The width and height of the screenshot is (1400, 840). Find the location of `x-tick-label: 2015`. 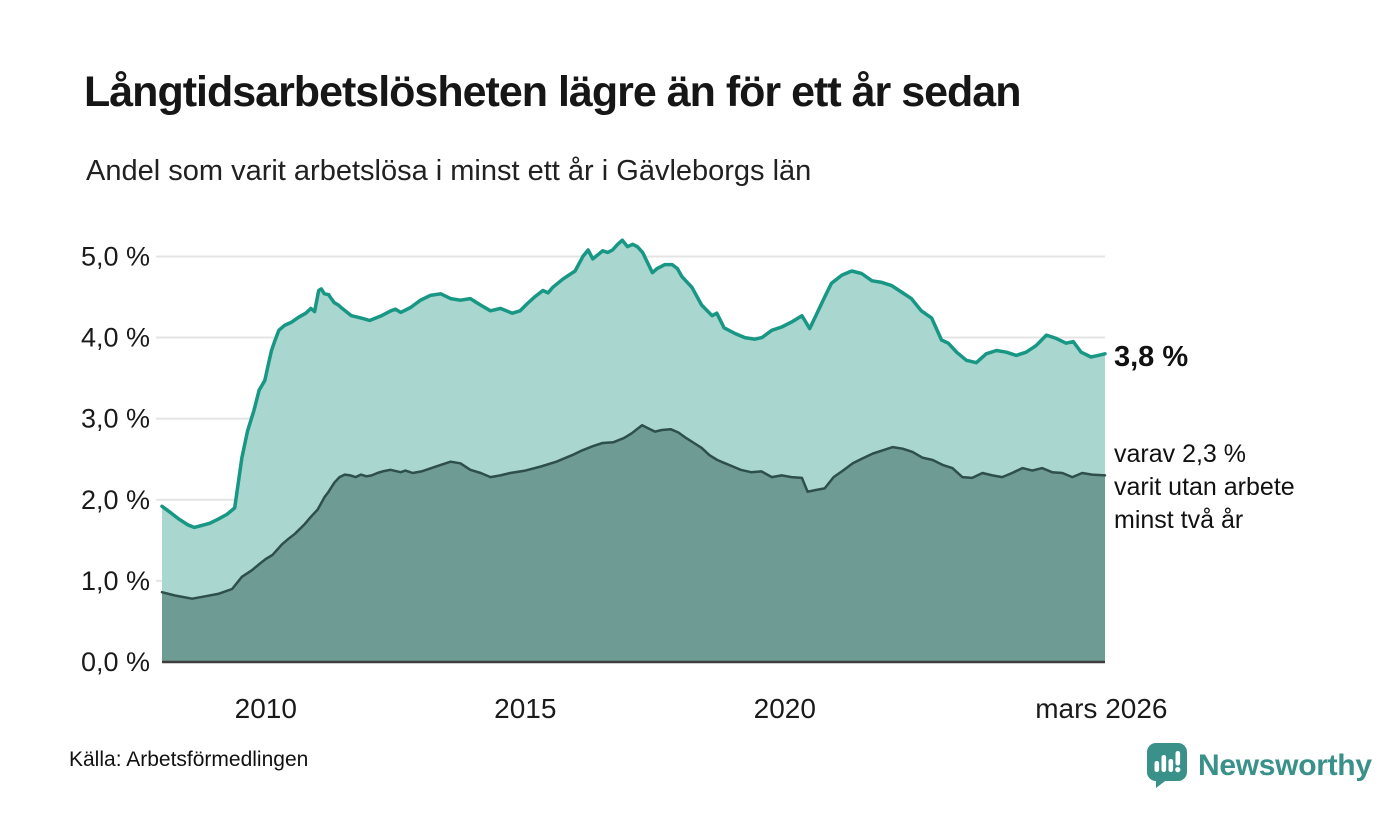

x-tick-label: 2015 is located at coordinates (525, 708).